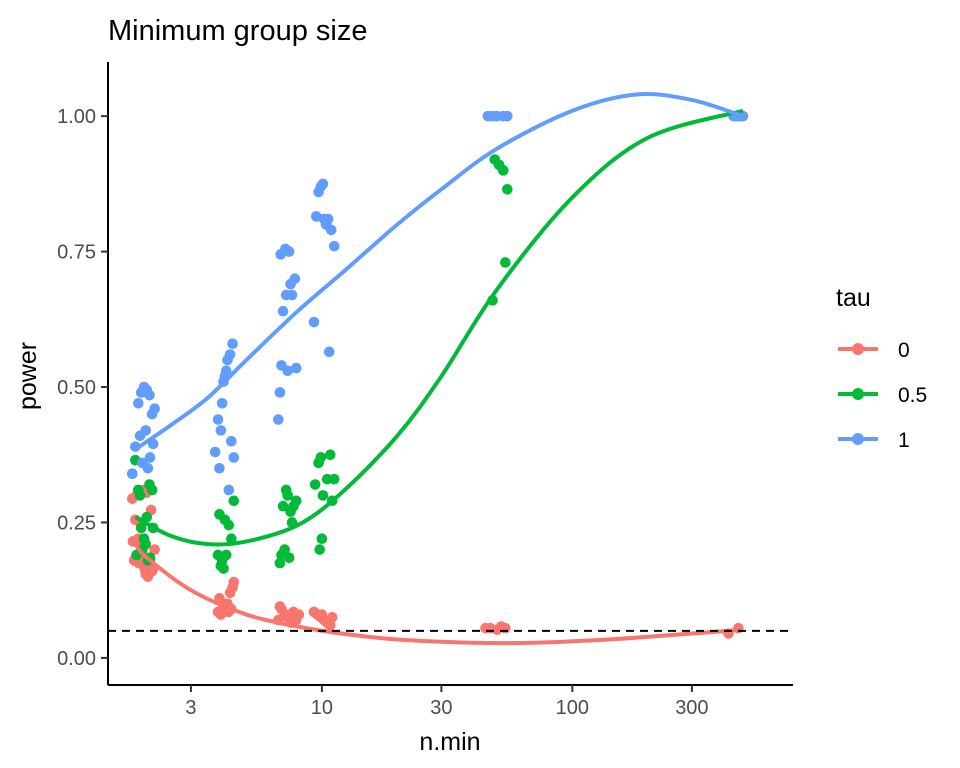 This screenshot has width=960, height=768. I want to click on legend: tau 00.51, so click(881, 368).